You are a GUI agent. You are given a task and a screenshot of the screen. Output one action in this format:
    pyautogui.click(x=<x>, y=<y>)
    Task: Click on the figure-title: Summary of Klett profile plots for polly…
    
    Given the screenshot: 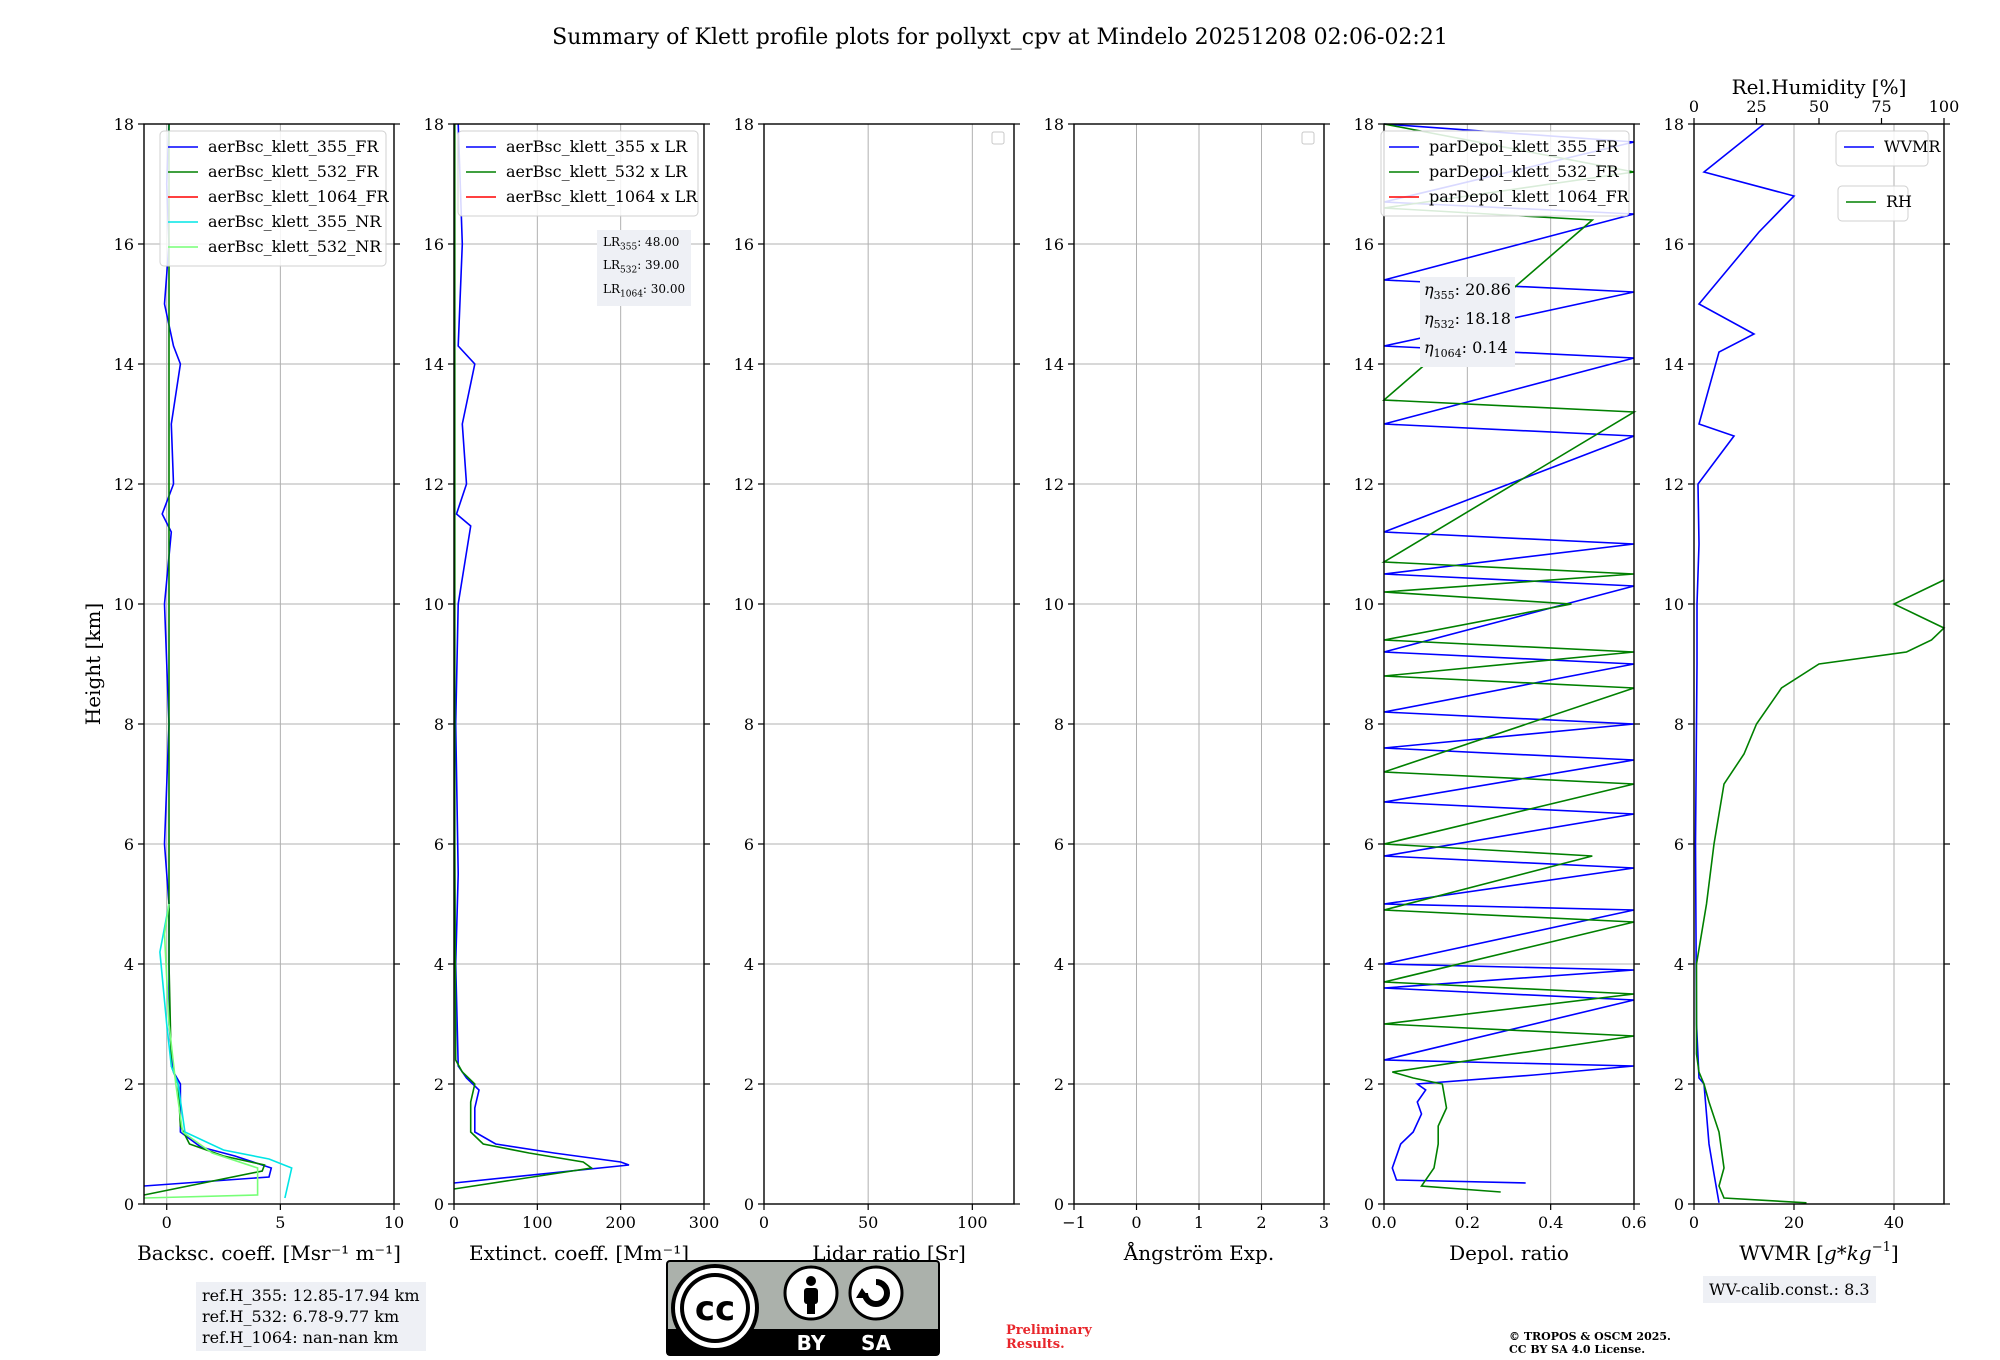 What is the action you would take?
    pyautogui.click(x=1000, y=37)
    